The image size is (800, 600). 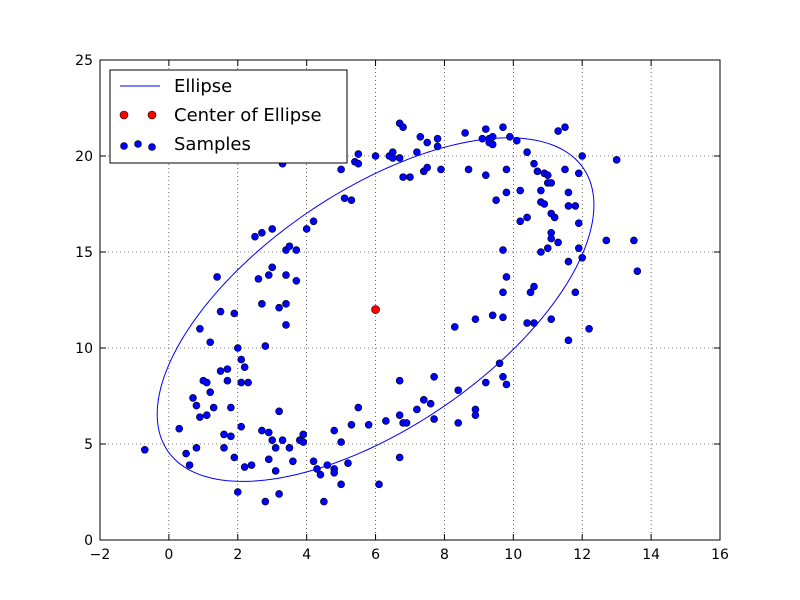 I want to click on x-tick-label: 2, so click(x=237, y=555).